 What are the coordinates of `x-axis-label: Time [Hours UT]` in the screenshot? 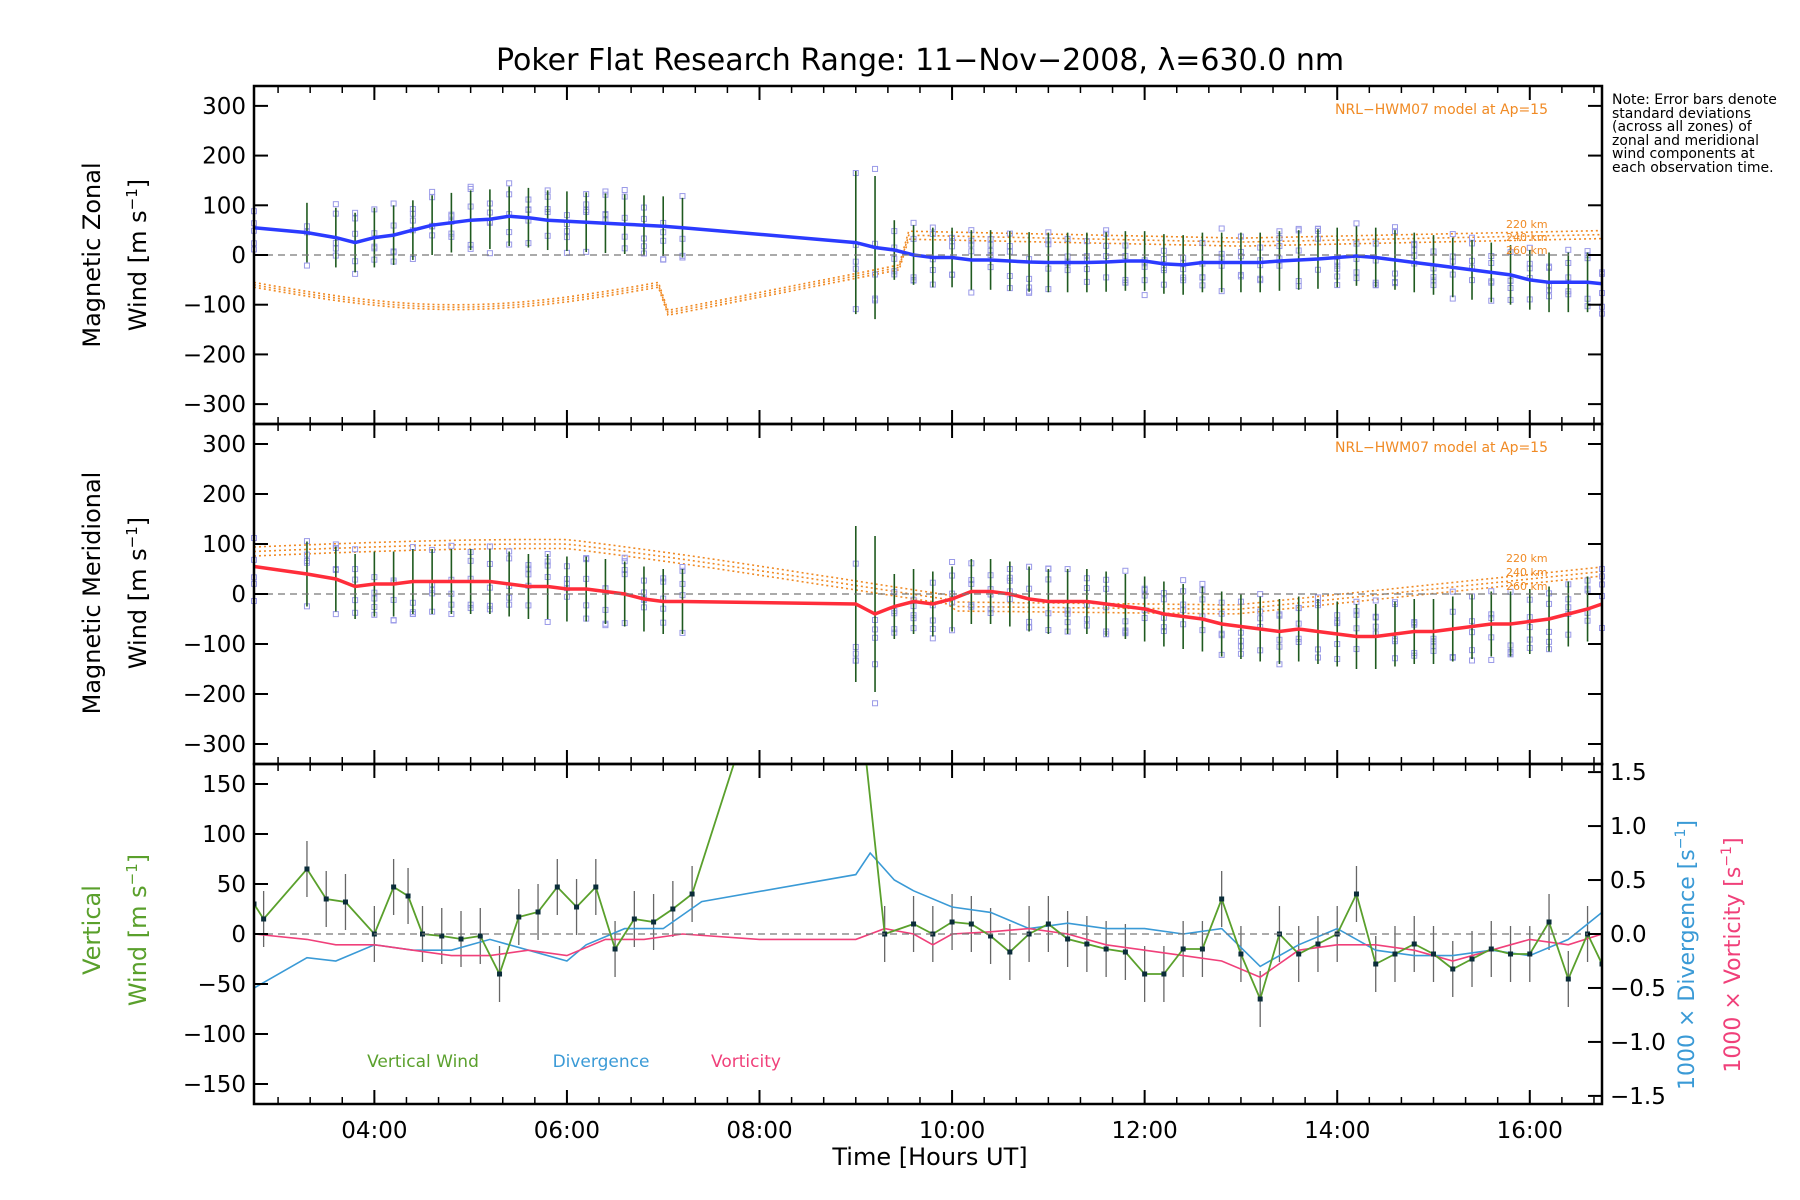 It's located at (929, 1157).